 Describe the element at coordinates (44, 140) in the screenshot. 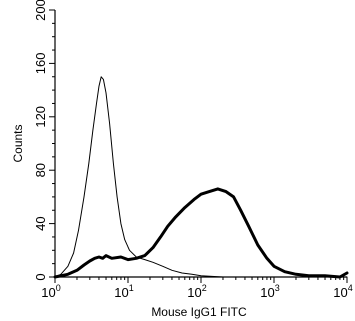

I see `y-ticks: 0 40 80 120 160 200` at that location.